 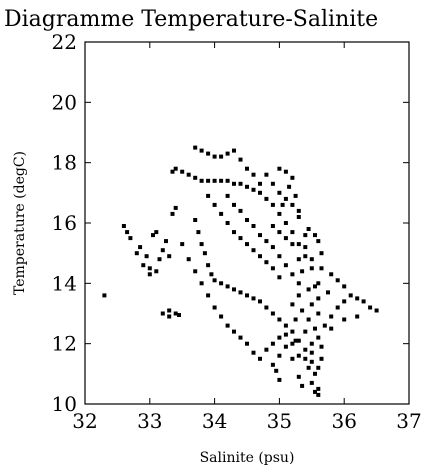 I want to click on y-axis-label: Temperature (degC), so click(x=20, y=223).